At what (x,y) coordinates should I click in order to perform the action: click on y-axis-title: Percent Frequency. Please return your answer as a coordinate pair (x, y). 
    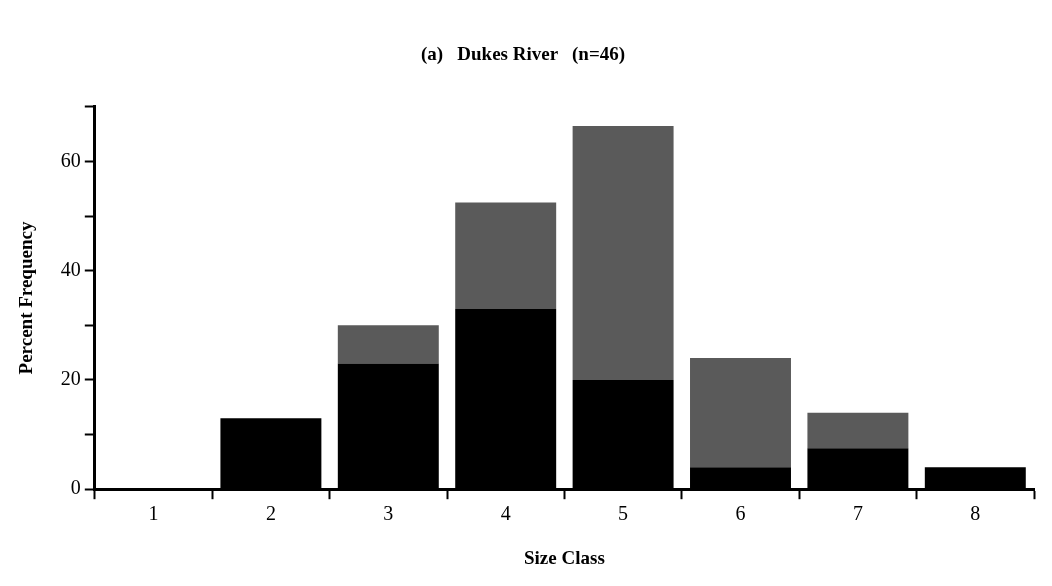
    Looking at the image, I should click on (26, 298).